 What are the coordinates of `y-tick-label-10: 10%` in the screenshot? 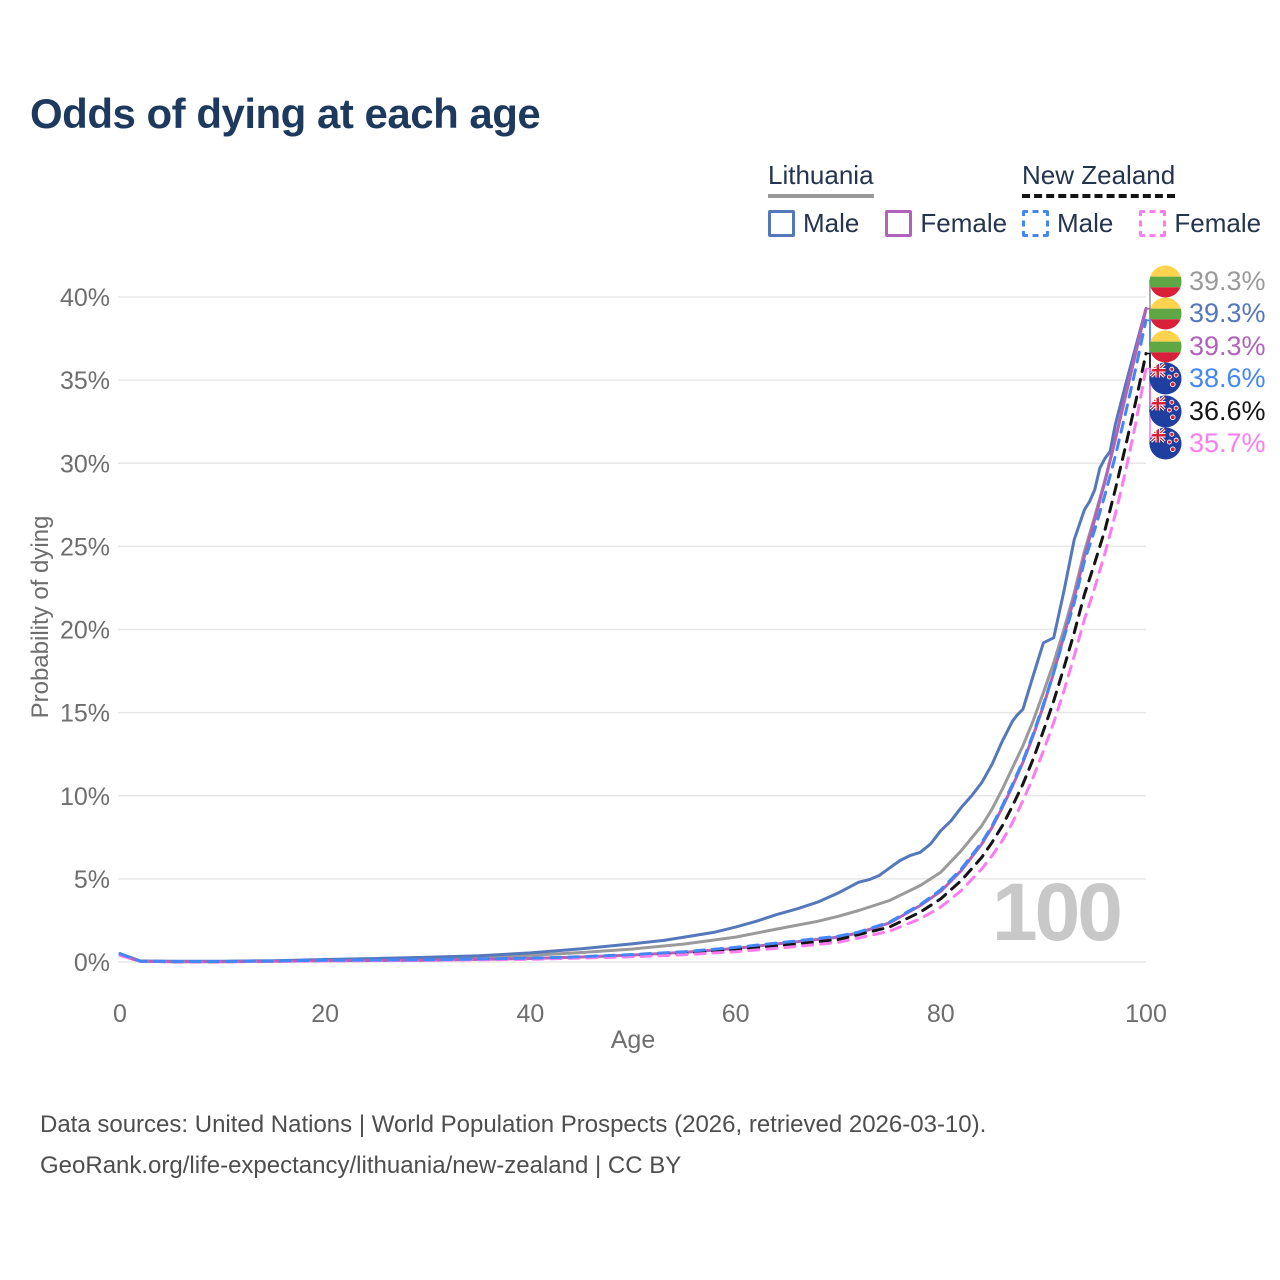 It's located at (85, 797).